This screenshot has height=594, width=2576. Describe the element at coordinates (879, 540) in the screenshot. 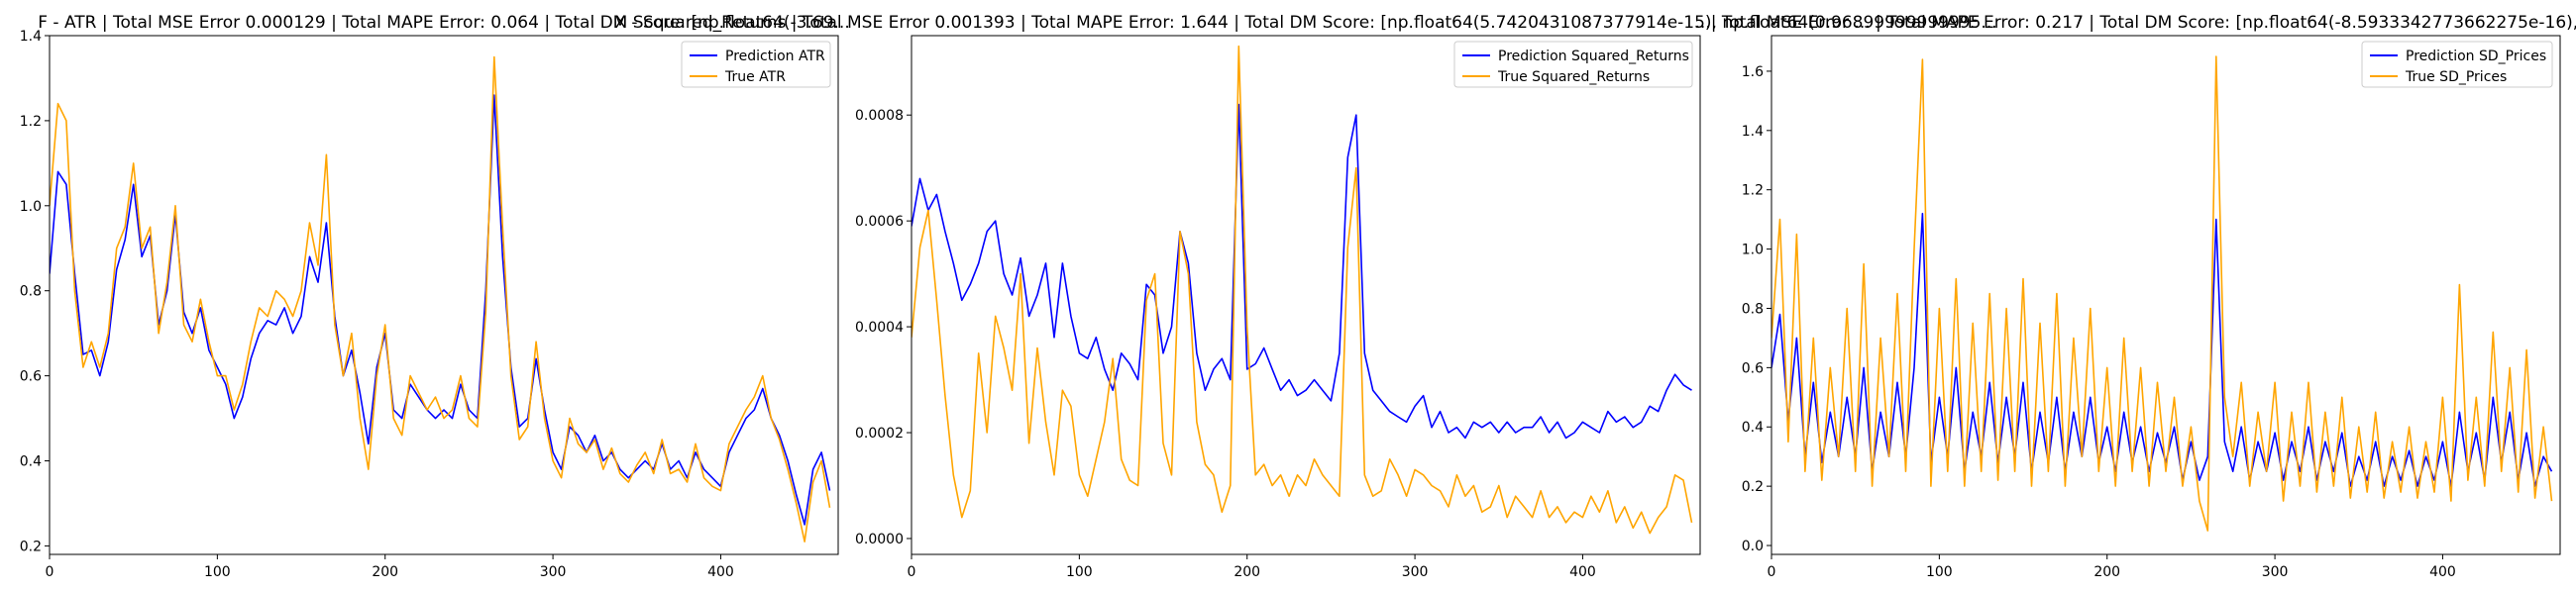

I see `y-tick-label: 0.0000` at that location.